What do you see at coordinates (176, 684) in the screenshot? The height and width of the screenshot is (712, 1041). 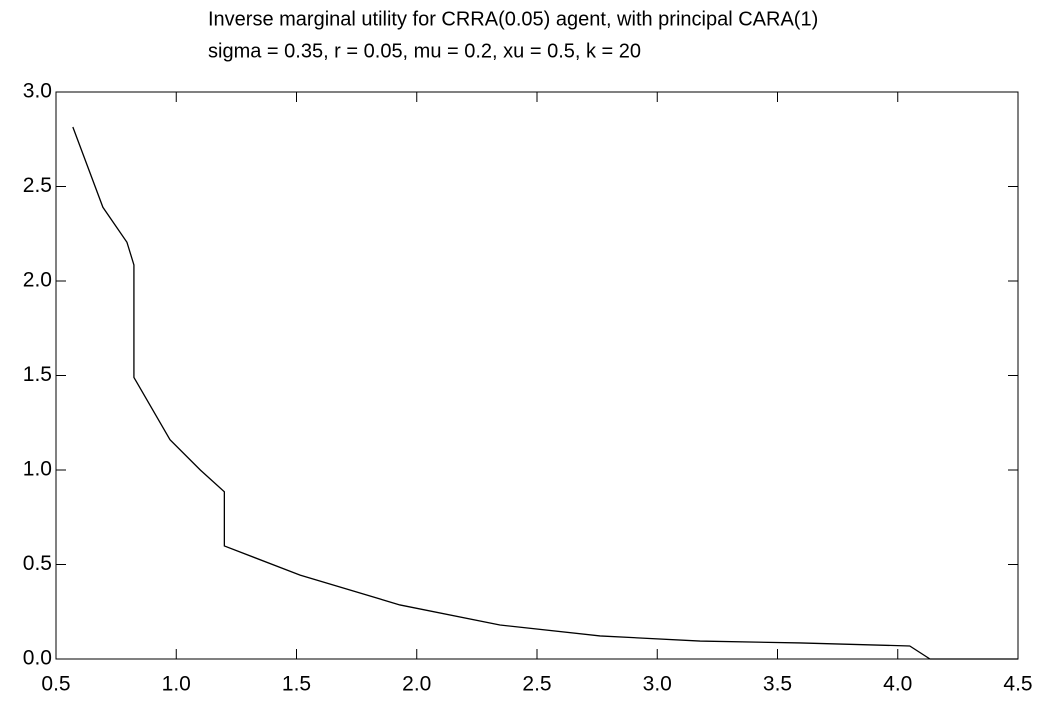 I see `x-tick-label: 1.0` at bounding box center [176, 684].